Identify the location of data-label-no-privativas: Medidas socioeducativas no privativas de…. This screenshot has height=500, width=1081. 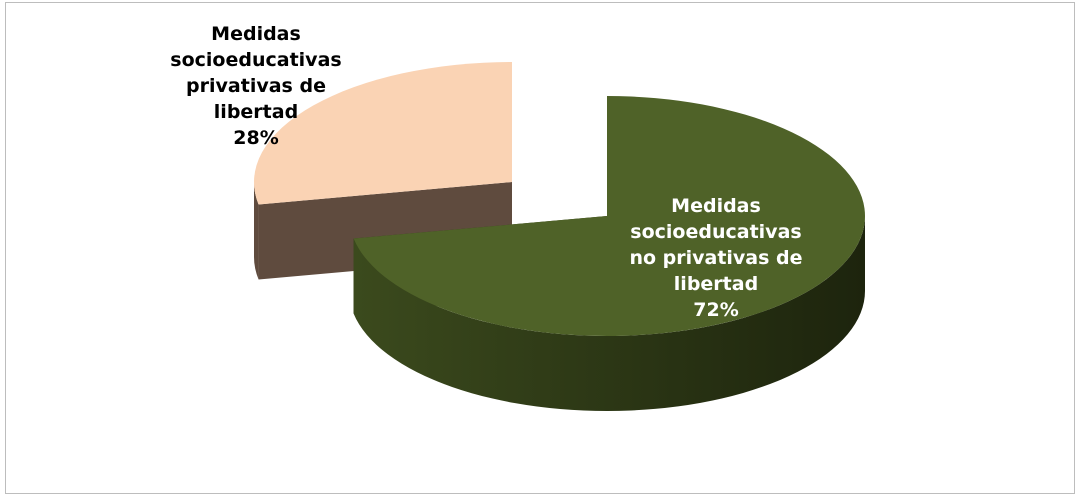
(716, 258).